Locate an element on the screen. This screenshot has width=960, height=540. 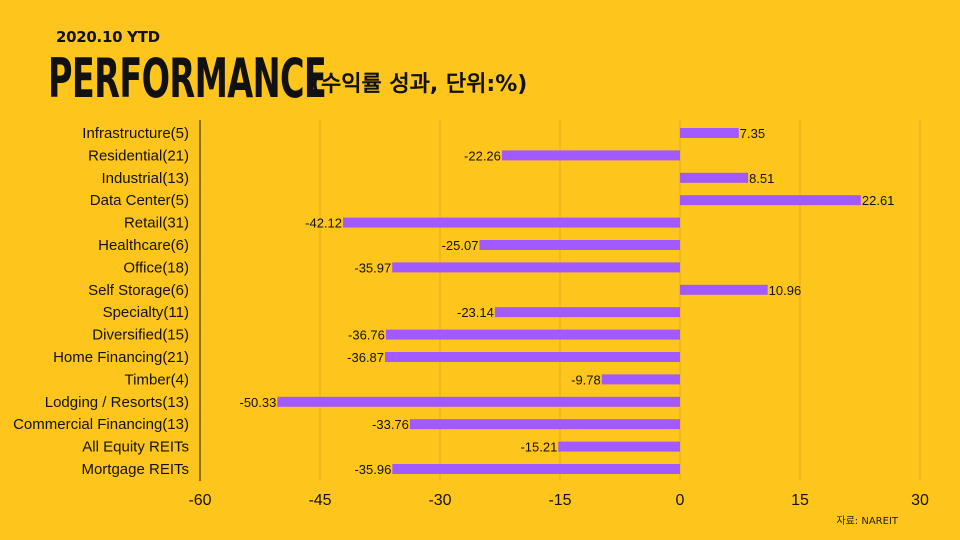
value-label: -25.07 is located at coordinates (460, 245).